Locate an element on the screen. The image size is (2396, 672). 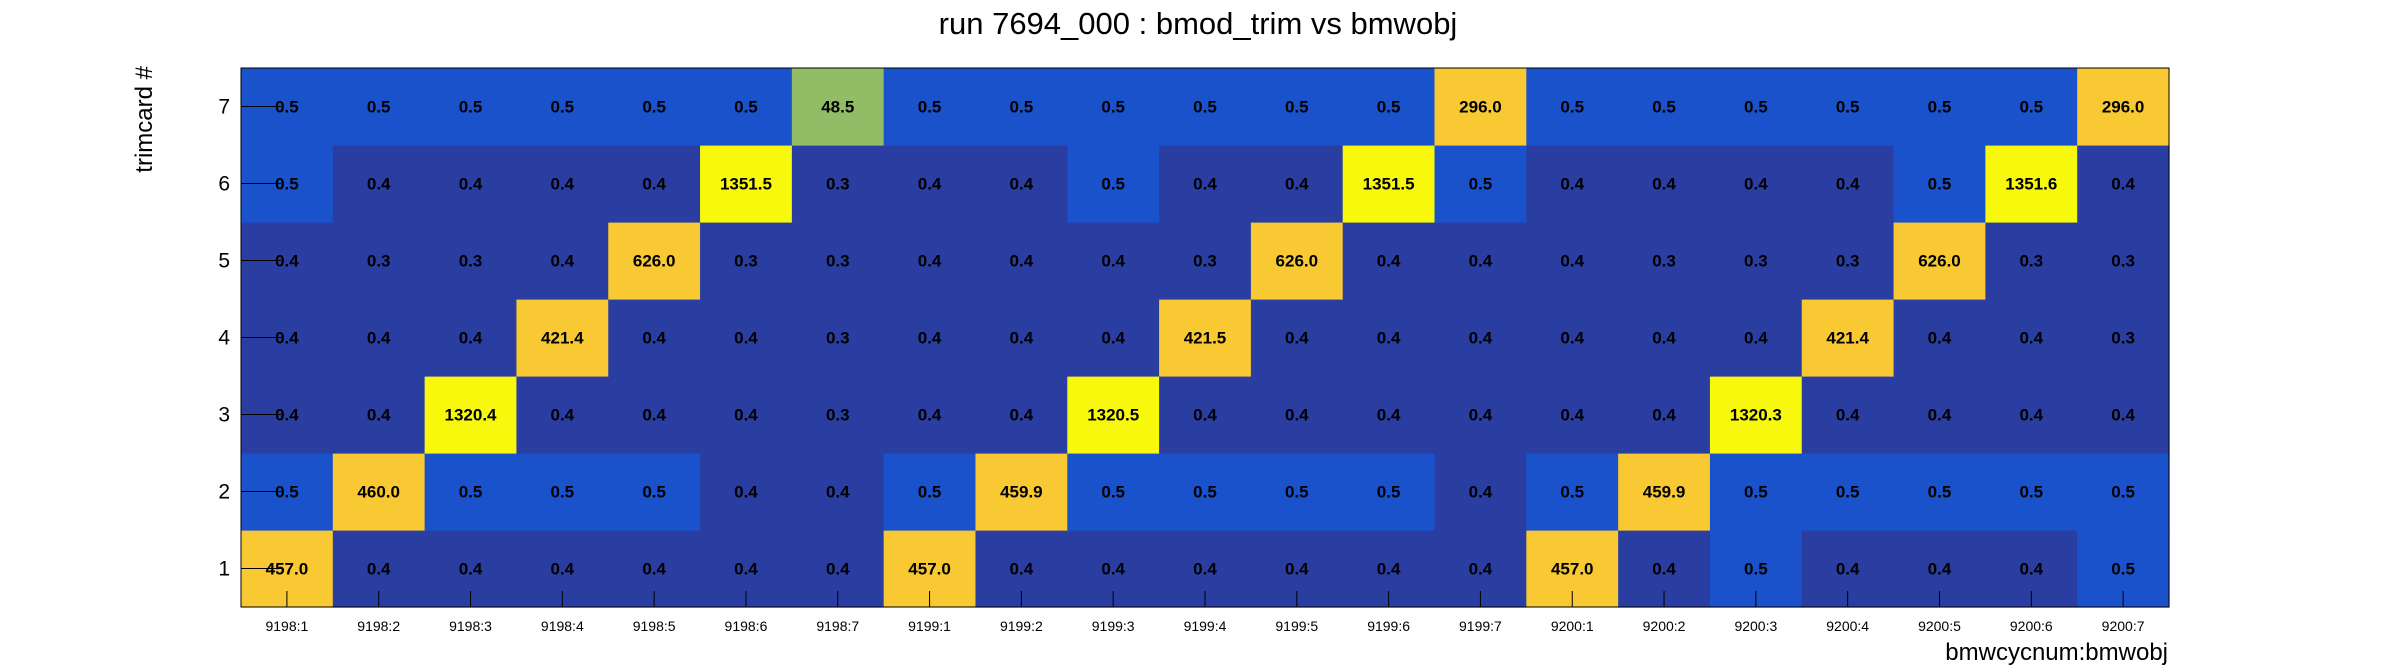
x-tick-label: 9199:5 is located at coordinates (1296, 626).